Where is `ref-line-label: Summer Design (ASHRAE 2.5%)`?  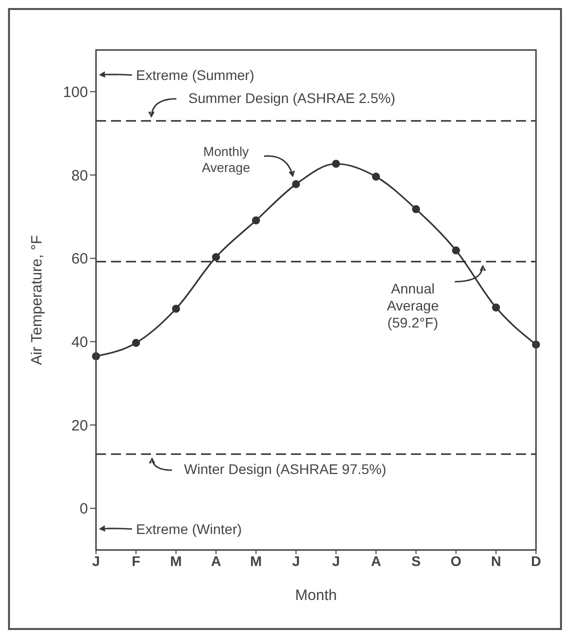
ref-line-label: Summer Design (ASHRAE 2.5%) is located at coordinates (292, 98).